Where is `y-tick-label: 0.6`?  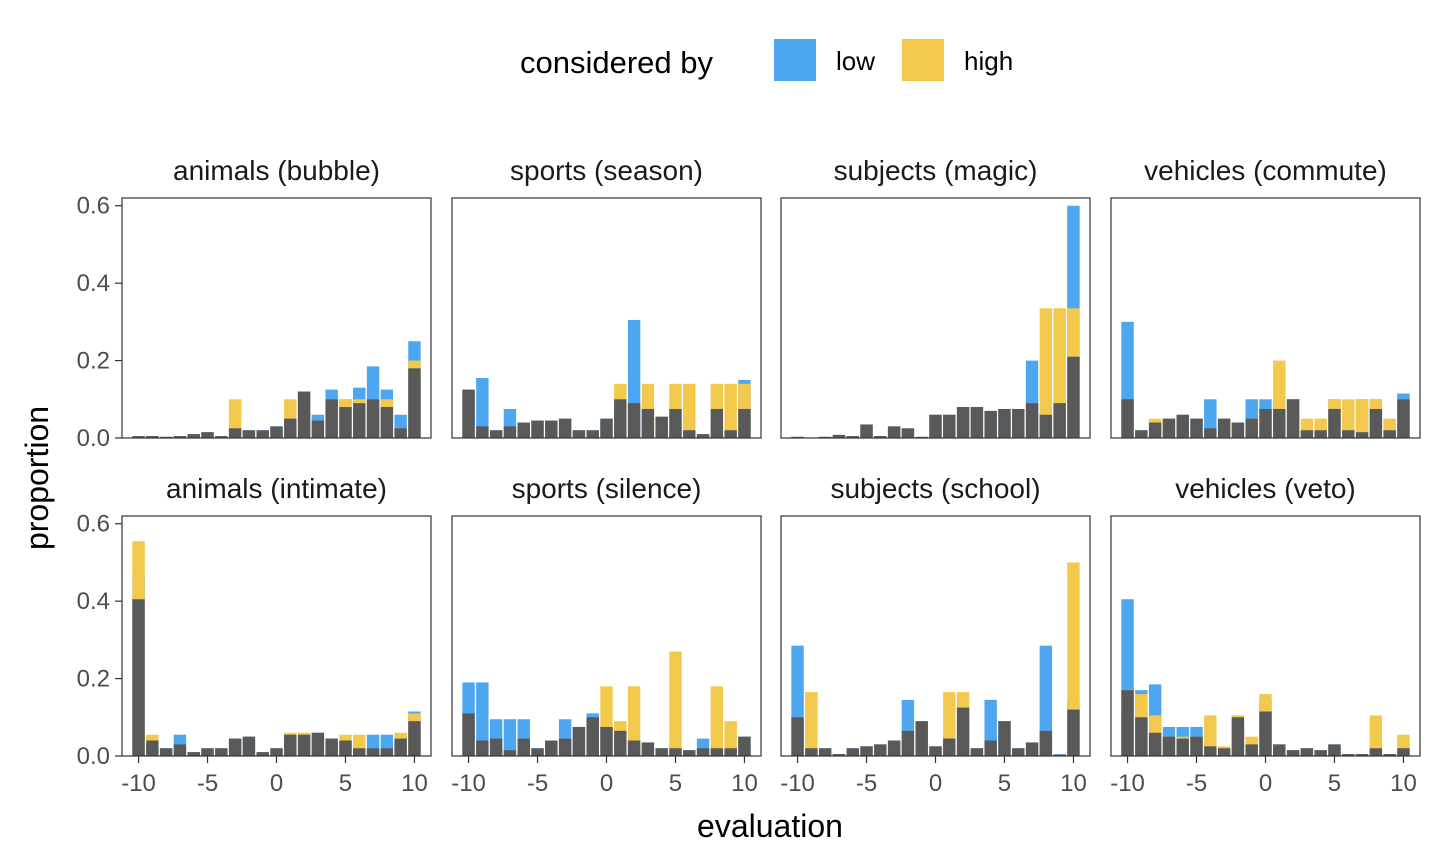 y-tick-label: 0.6 is located at coordinates (93, 206).